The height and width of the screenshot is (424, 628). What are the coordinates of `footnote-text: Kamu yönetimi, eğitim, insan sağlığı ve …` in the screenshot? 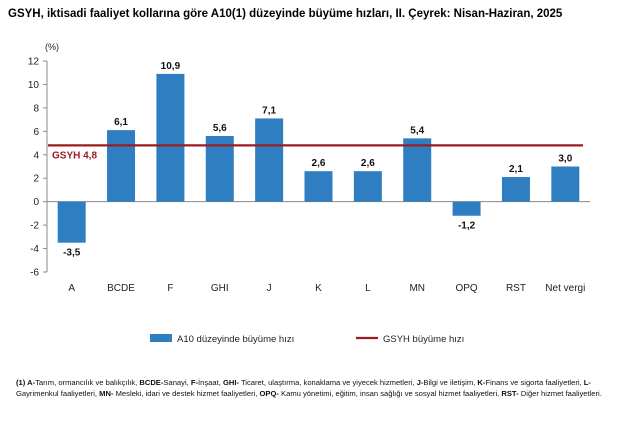 It's located at (390, 394).